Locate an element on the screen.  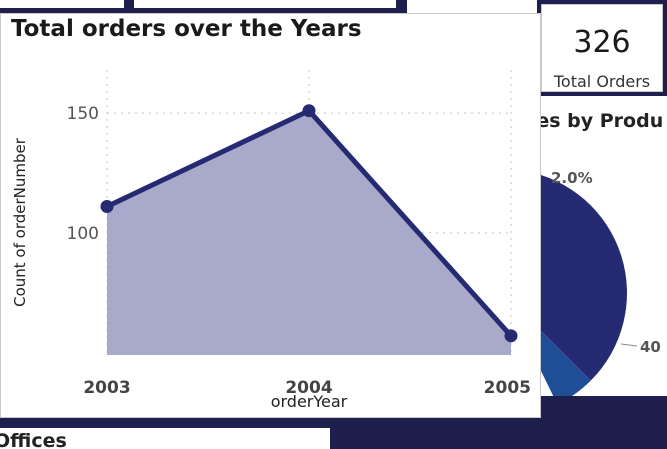
y-tick-label: 150 is located at coordinates (83, 114).